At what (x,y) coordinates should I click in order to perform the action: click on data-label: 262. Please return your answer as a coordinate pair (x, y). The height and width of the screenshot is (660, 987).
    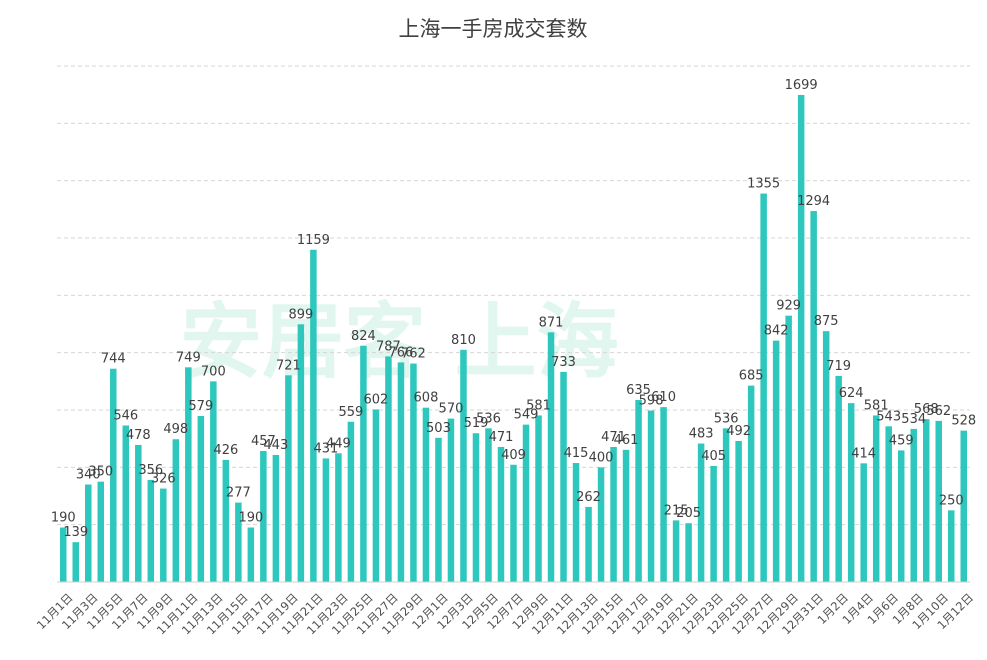
    Looking at the image, I should click on (588, 497).